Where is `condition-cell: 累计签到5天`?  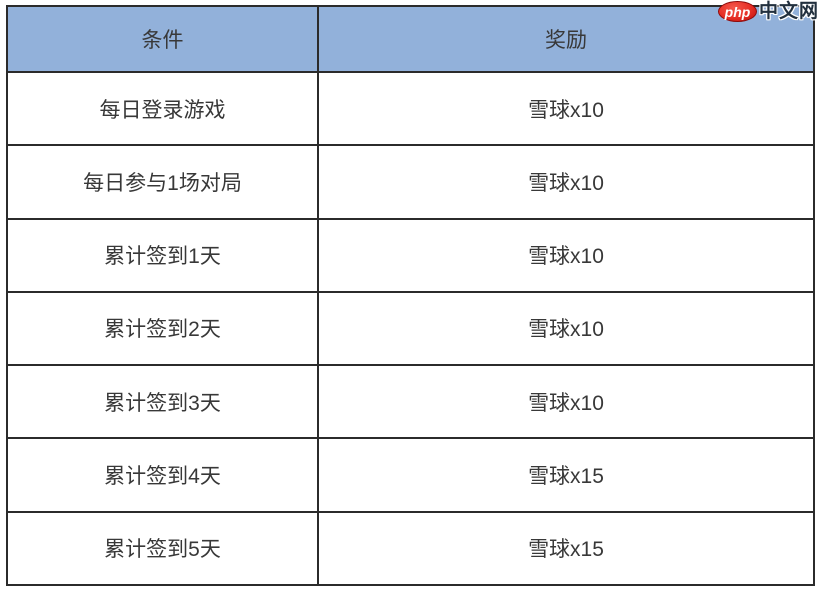 condition-cell: 累计签到5天 is located at coordinates (162, 548).